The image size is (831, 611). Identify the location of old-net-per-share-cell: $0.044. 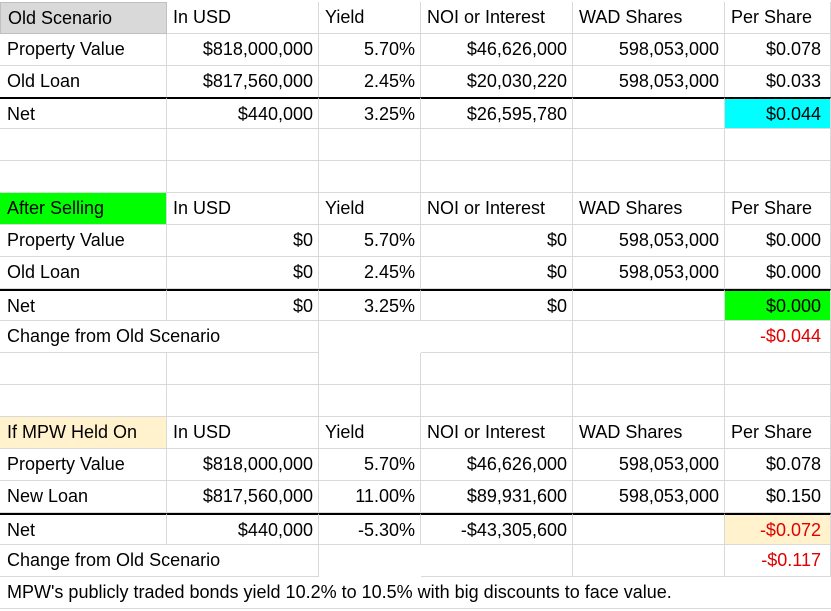
(778, 113).